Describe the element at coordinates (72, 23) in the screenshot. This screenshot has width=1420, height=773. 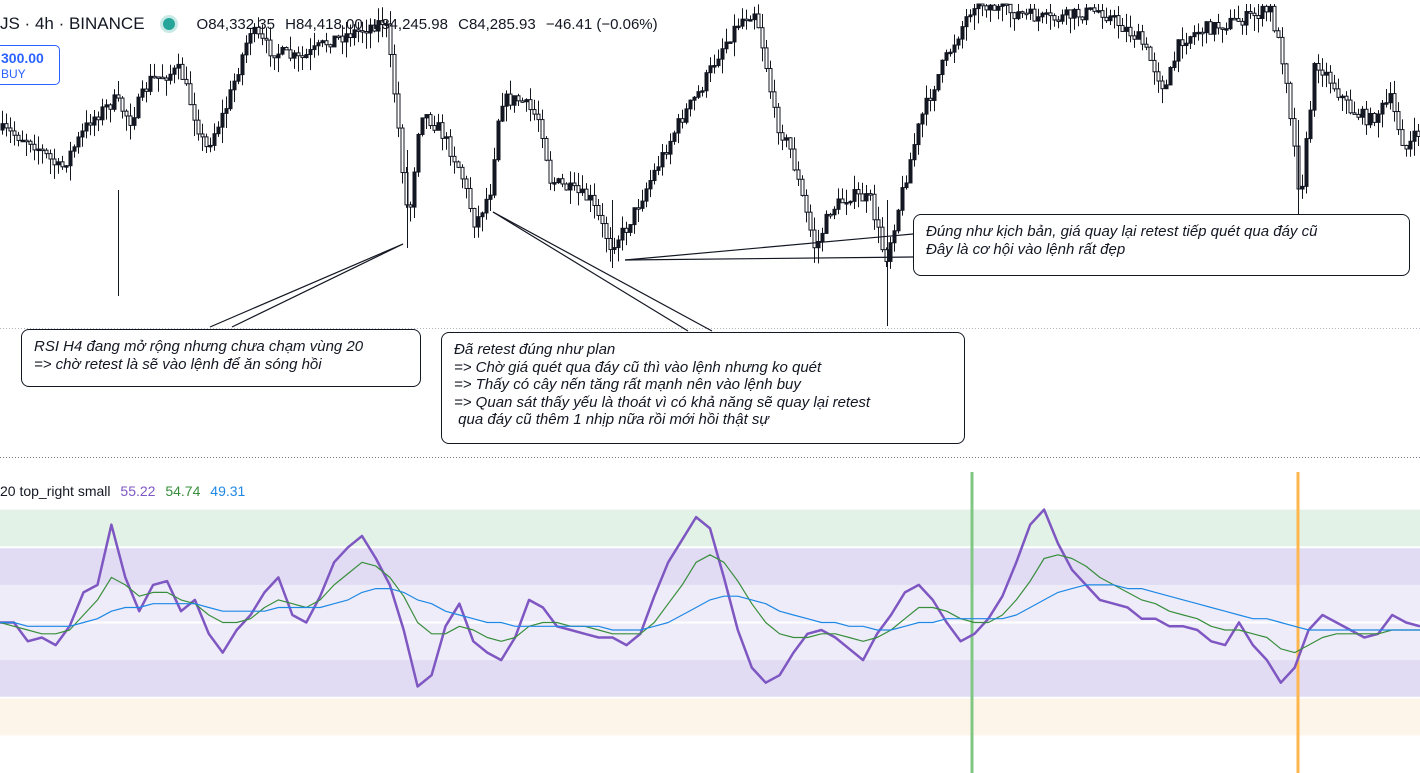
I see `symbol-title: JS · 4h · BINANCE` at that location.